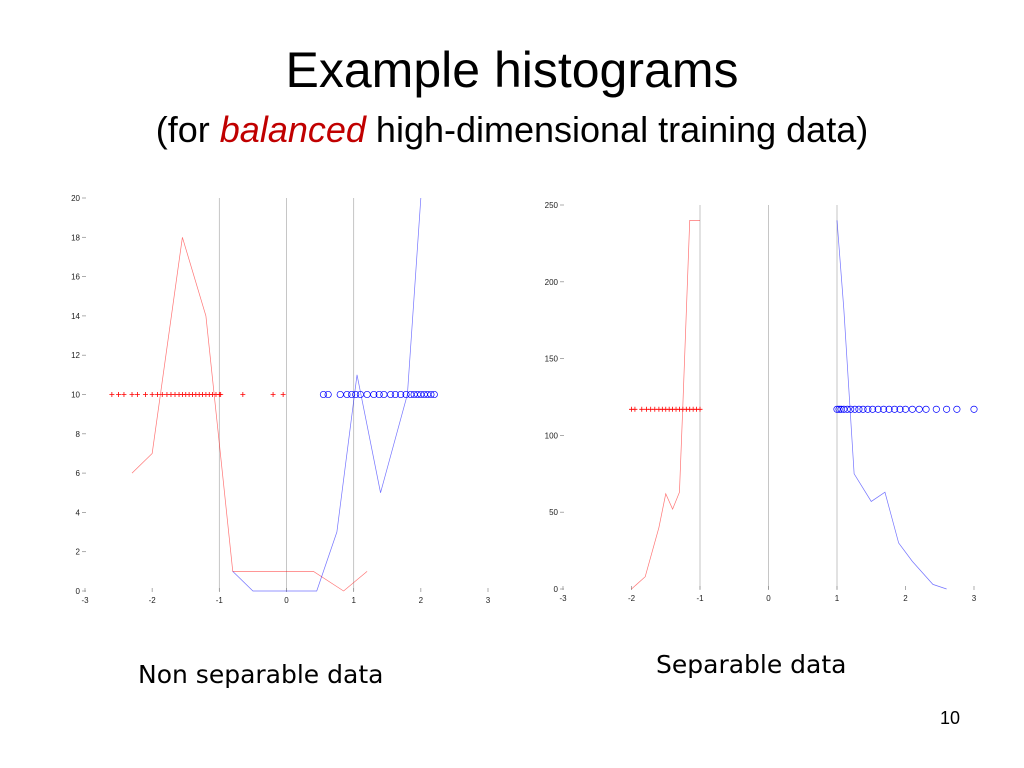 Image resolution: width=1024 pixels, height=768 pixels. I want to click on chart1-x-tick-label: -1, so click(700, 598).